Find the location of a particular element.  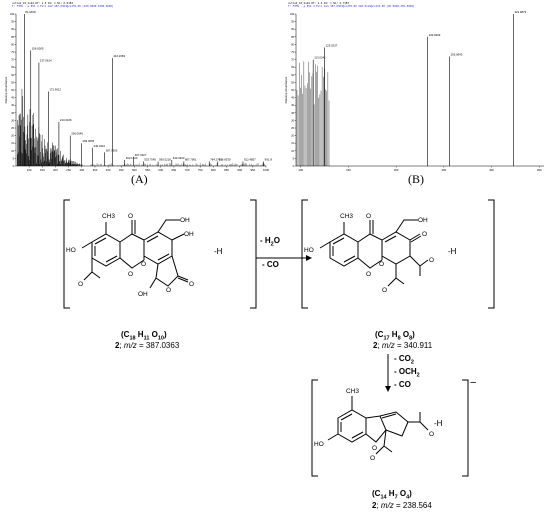

spectrum-a-peak-label: 416.2083 is located at coordinates (119, 56).